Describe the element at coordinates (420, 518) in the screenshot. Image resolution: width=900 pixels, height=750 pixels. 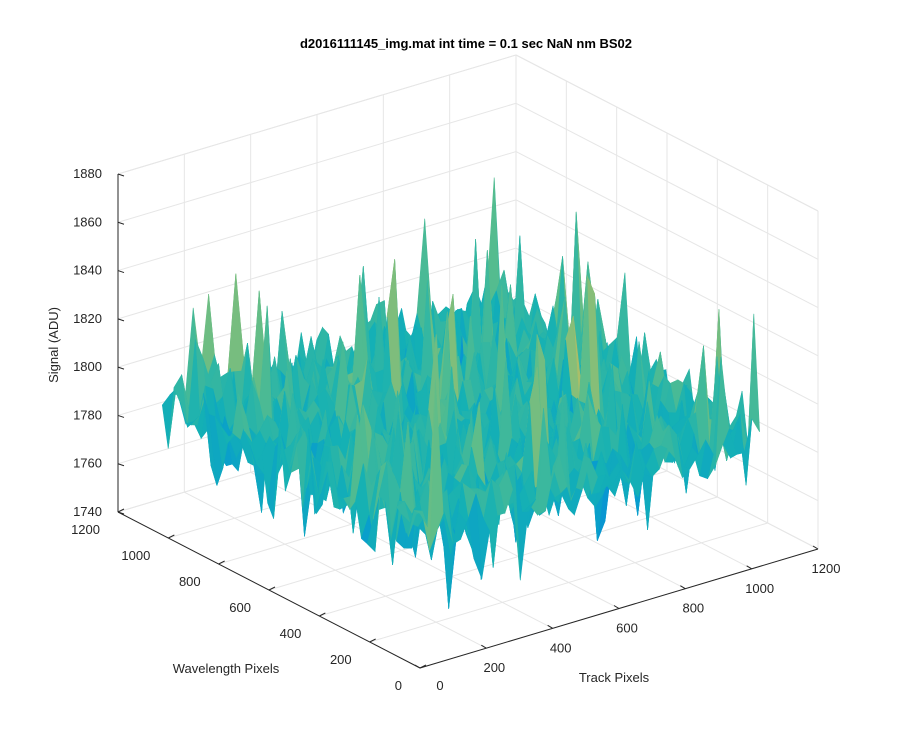
I see `surface-patch` at that location.